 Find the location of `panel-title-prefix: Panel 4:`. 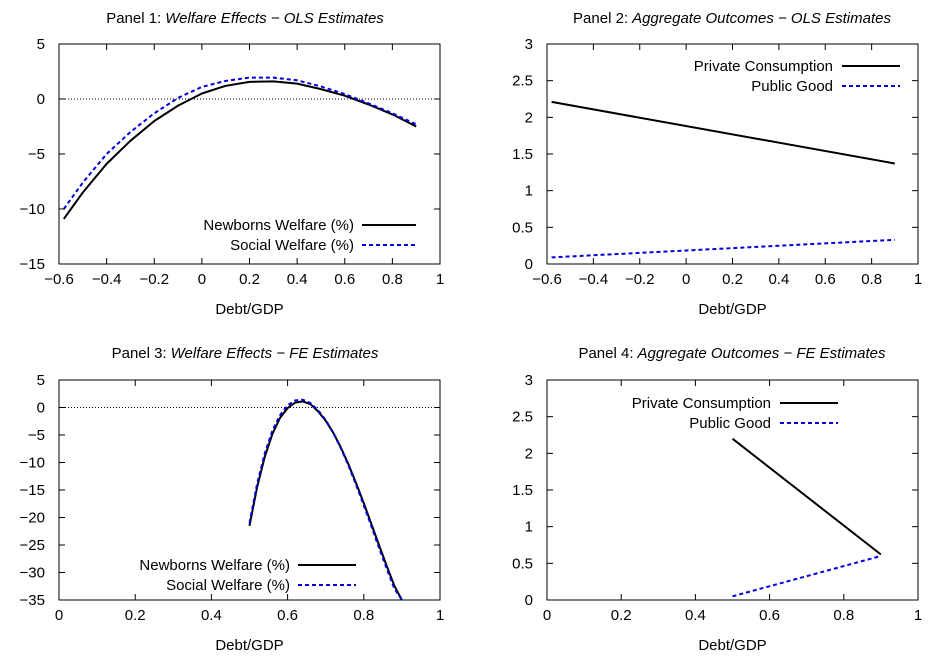

panel-title-prefix: Panel 4: is located at coordinates (605, 353).